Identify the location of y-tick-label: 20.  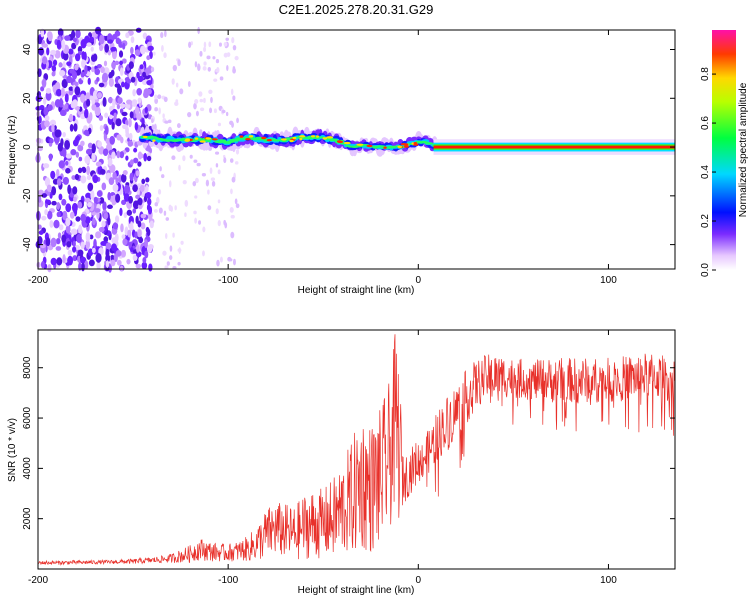
(27, 98).